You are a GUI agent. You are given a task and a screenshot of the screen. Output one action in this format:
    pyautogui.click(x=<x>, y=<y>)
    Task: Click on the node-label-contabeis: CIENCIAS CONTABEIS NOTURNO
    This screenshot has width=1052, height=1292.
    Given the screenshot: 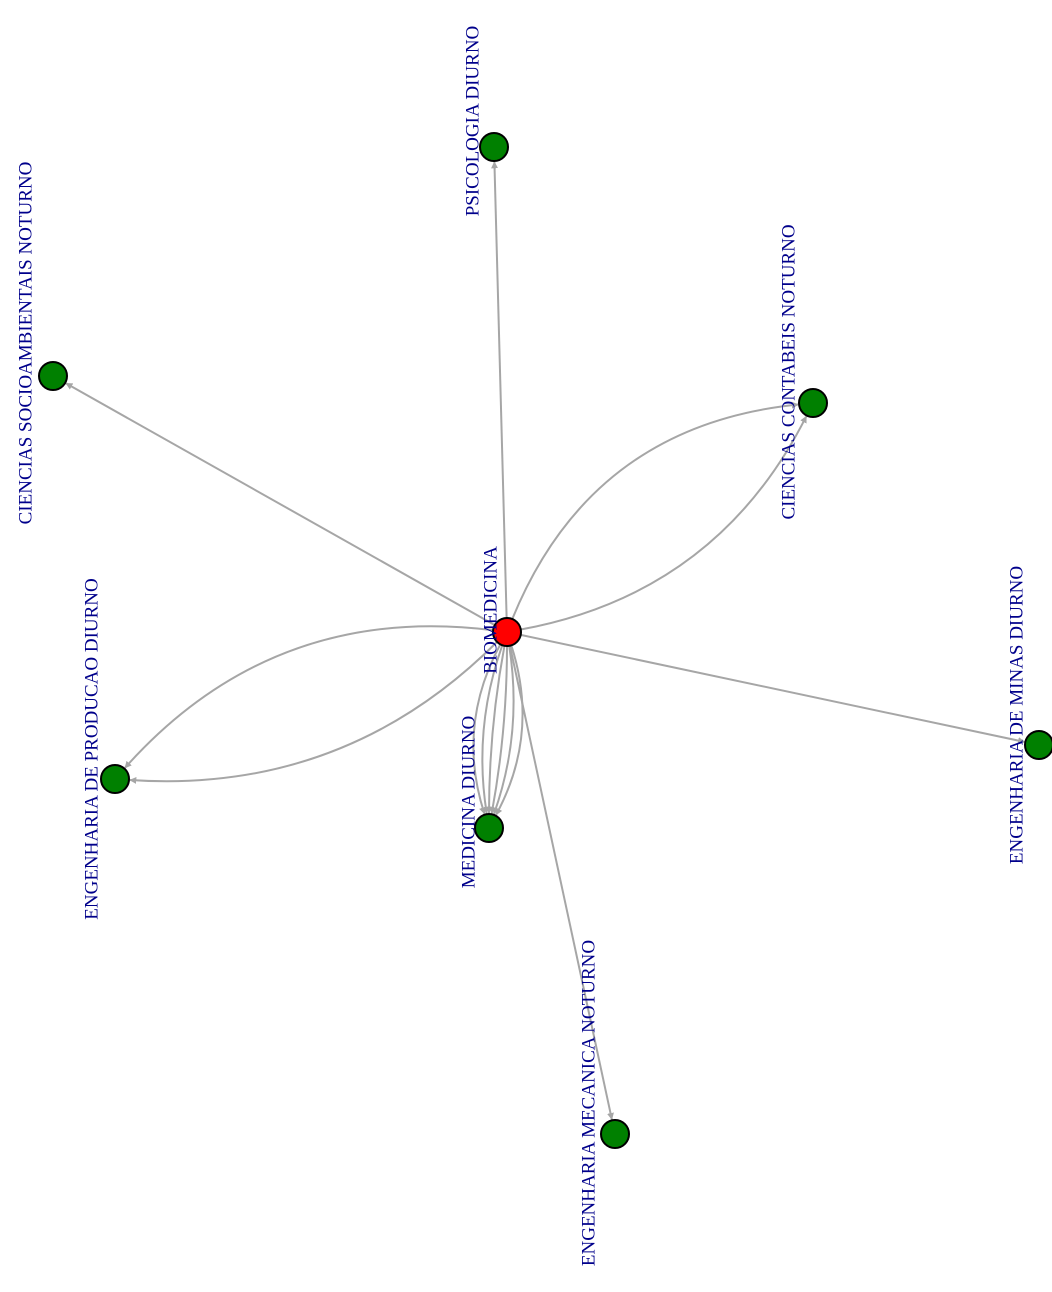 What is the action you would take?
    pyautogui.click(x=788, y=371)
    